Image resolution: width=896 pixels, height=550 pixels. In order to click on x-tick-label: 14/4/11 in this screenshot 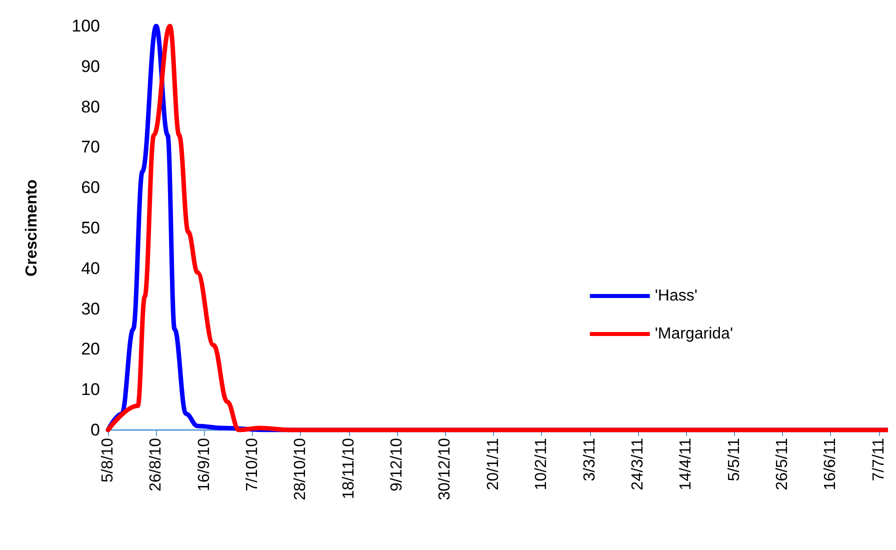, I will do `click(686, 464)`.